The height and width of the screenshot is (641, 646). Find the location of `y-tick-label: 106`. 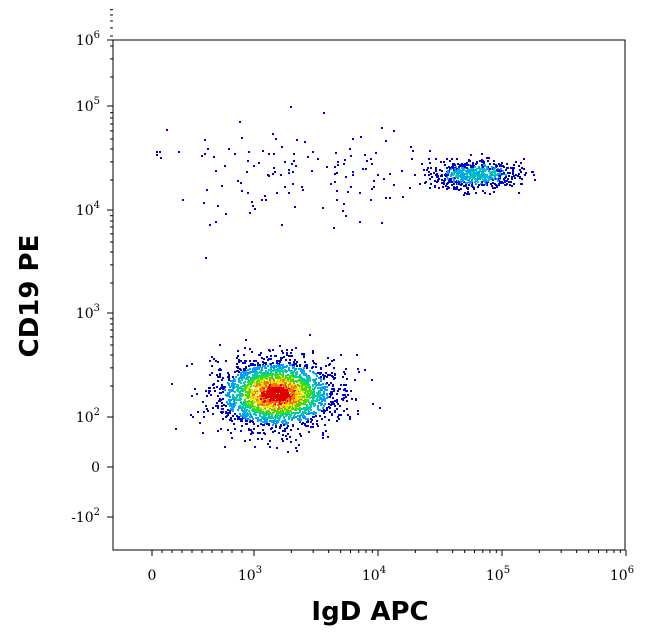

y-tick-label: 106 is located at coordinates (88, 39).